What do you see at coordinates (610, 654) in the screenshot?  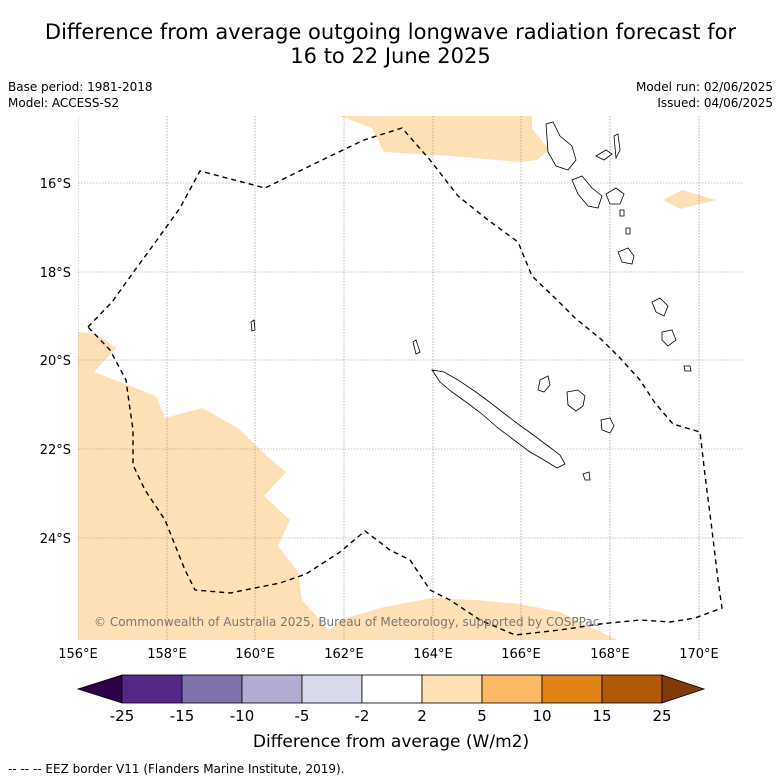 I see `lon-label: 168°E` at bounding box center [610, 654].